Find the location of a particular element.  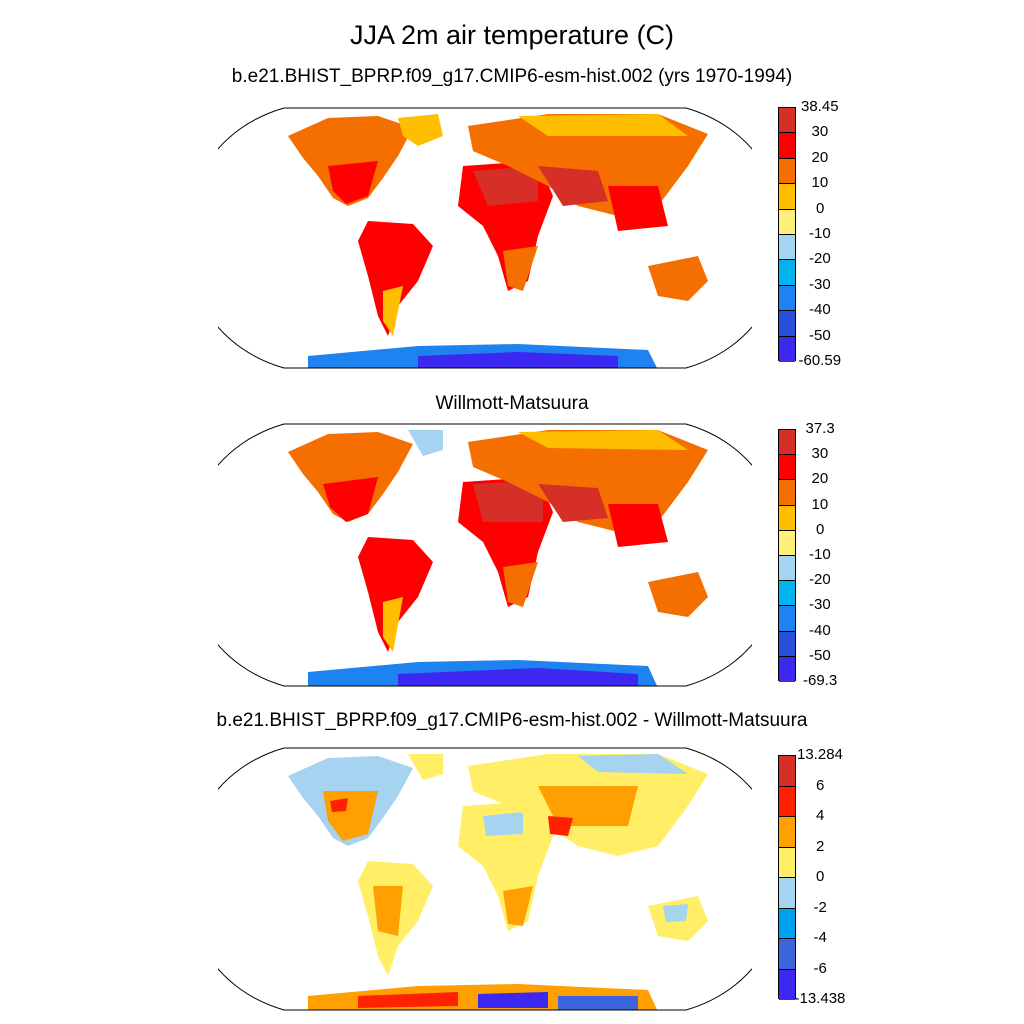

panel-2-colorbar-label: 30 is located at coordinates (820, 454).